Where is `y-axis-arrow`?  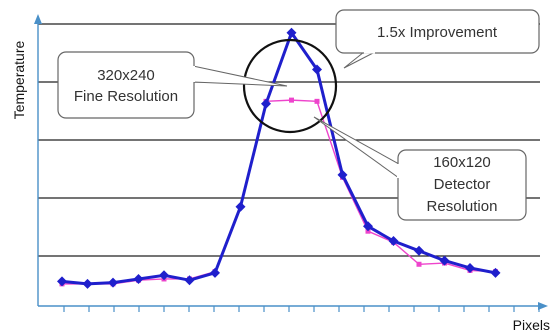
y-axis-arrow is located at coordinates (38, 19).